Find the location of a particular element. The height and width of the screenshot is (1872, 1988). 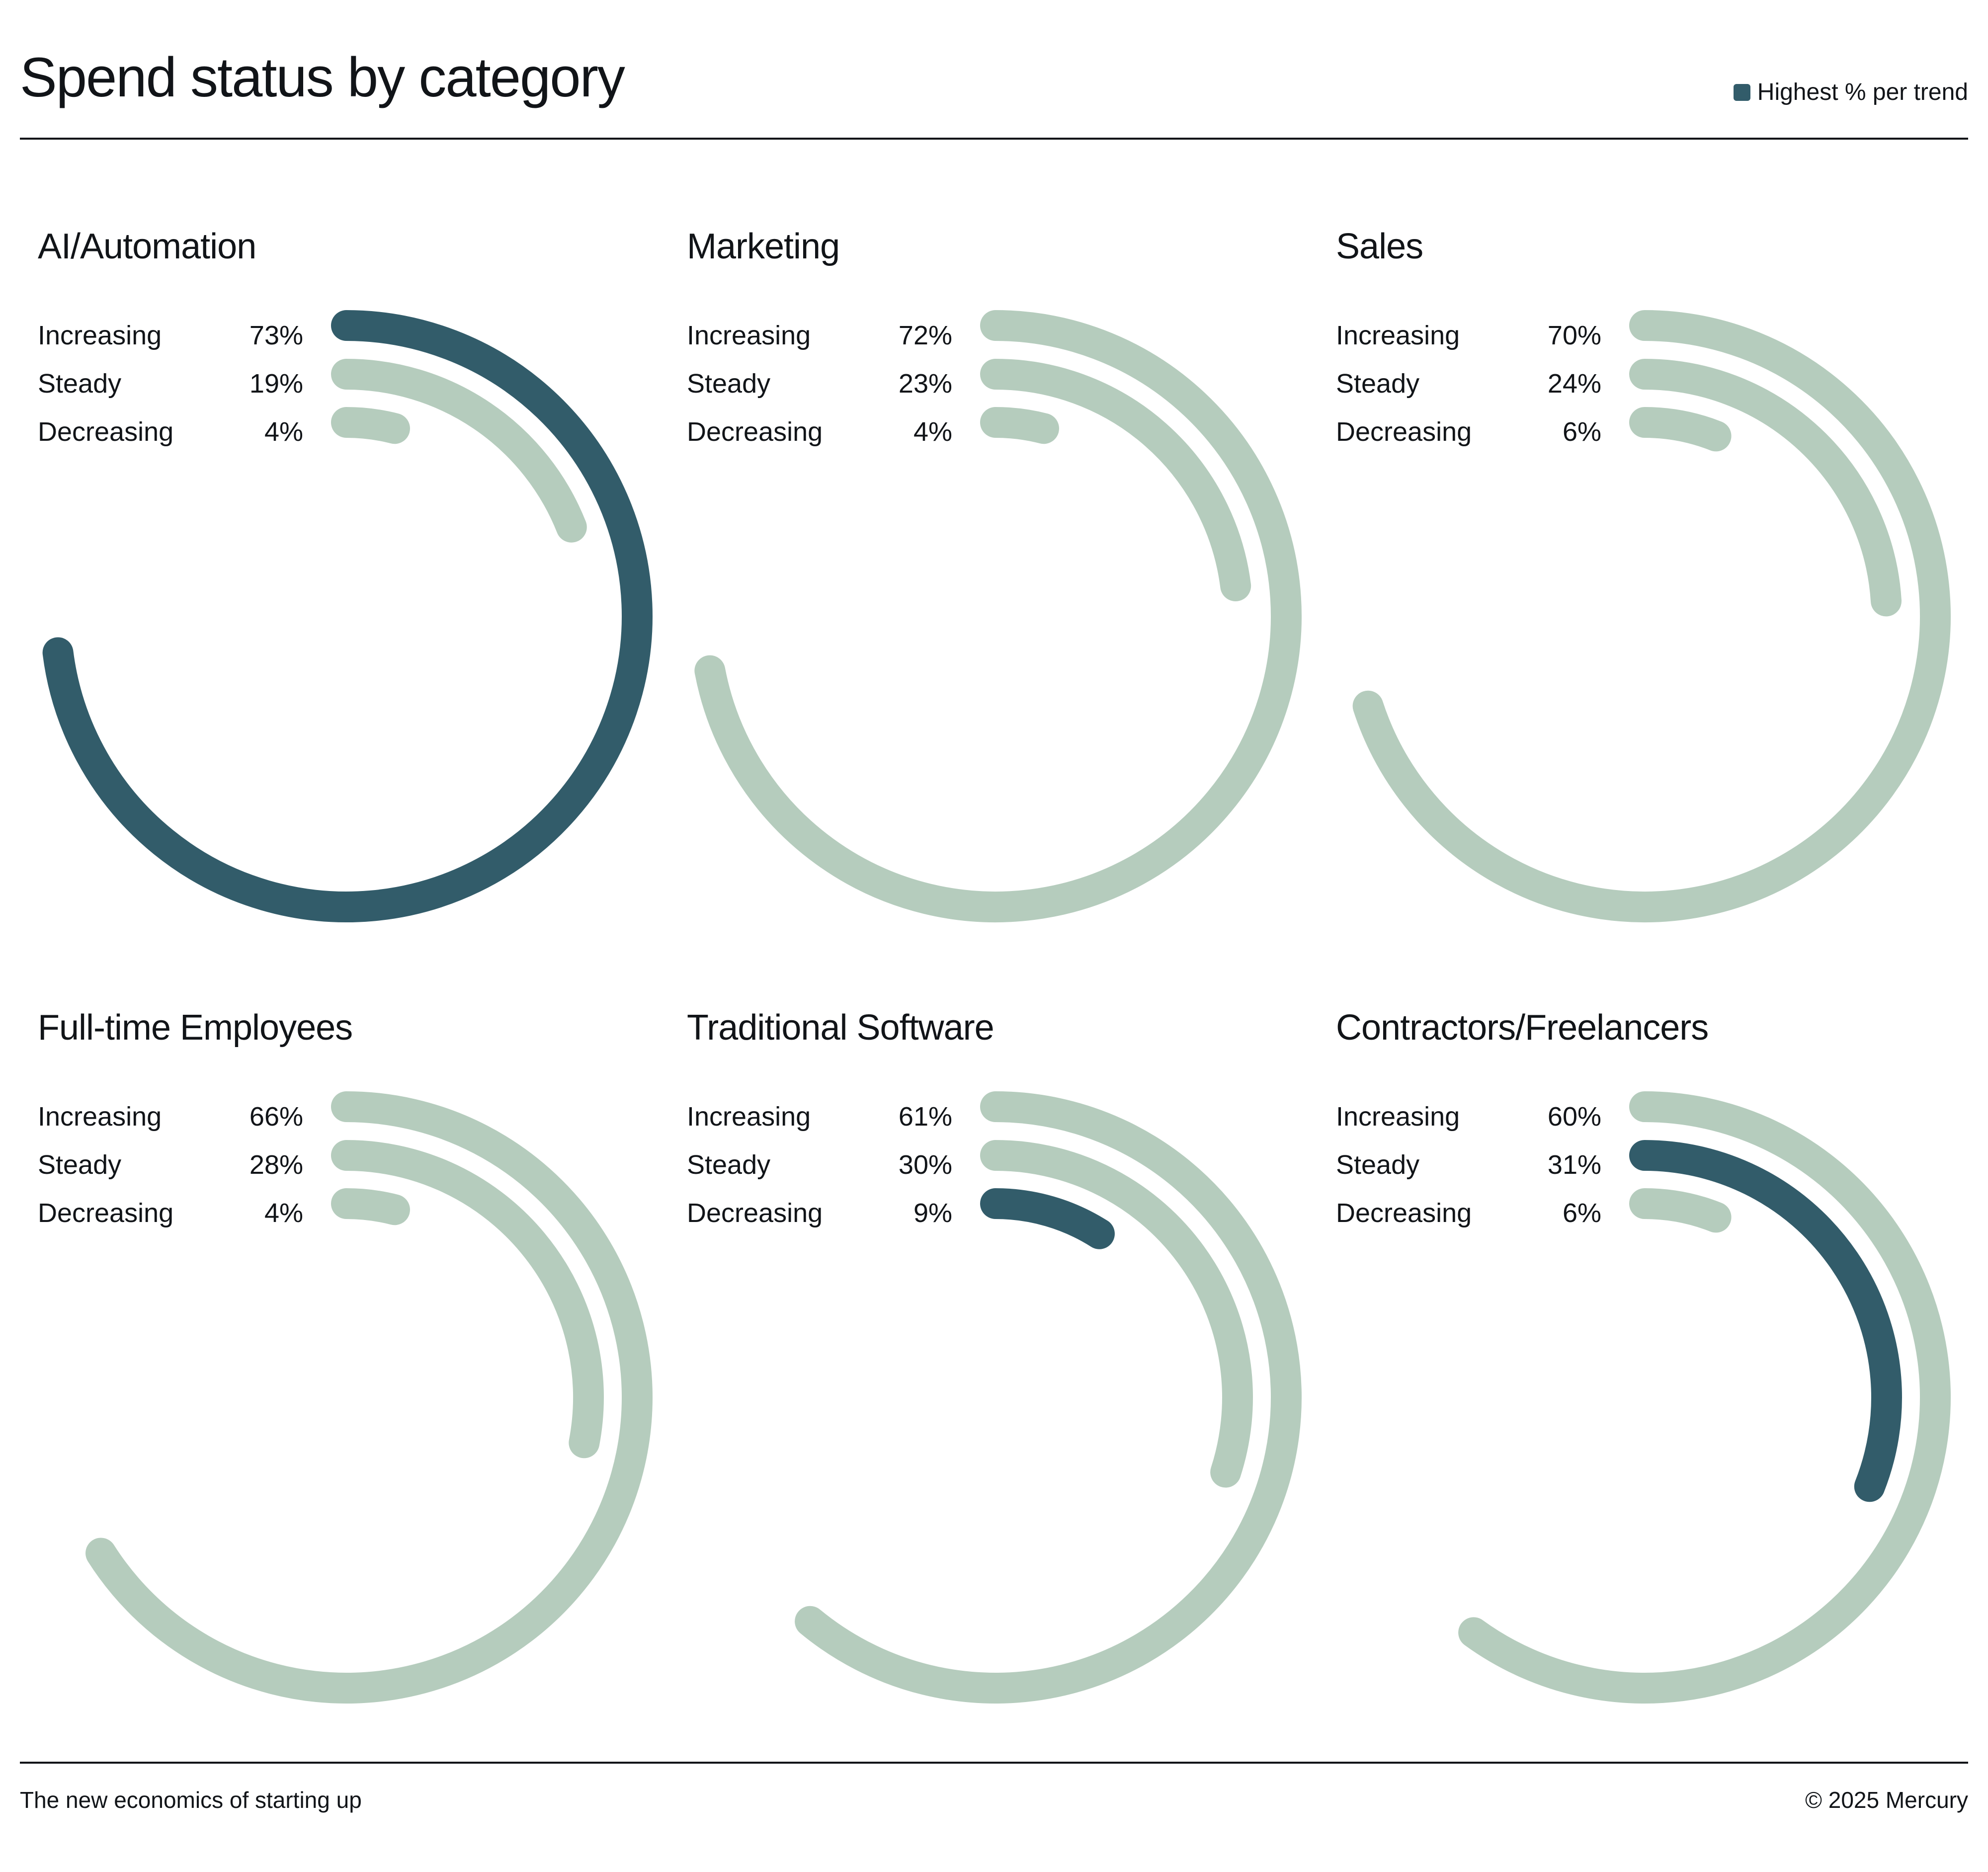

row-value-steady: 30% is located at coordinates (925, 1165).